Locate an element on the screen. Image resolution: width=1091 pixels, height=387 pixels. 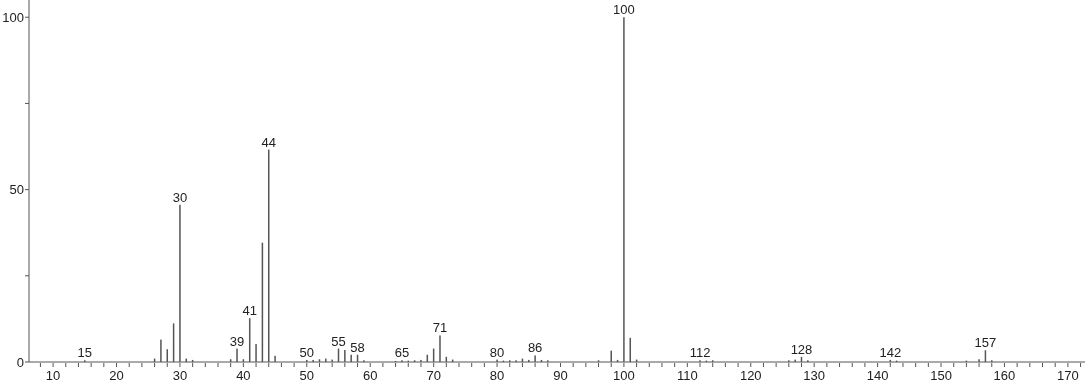
y-tick-label: 0 is located at coordinates (20, 362).